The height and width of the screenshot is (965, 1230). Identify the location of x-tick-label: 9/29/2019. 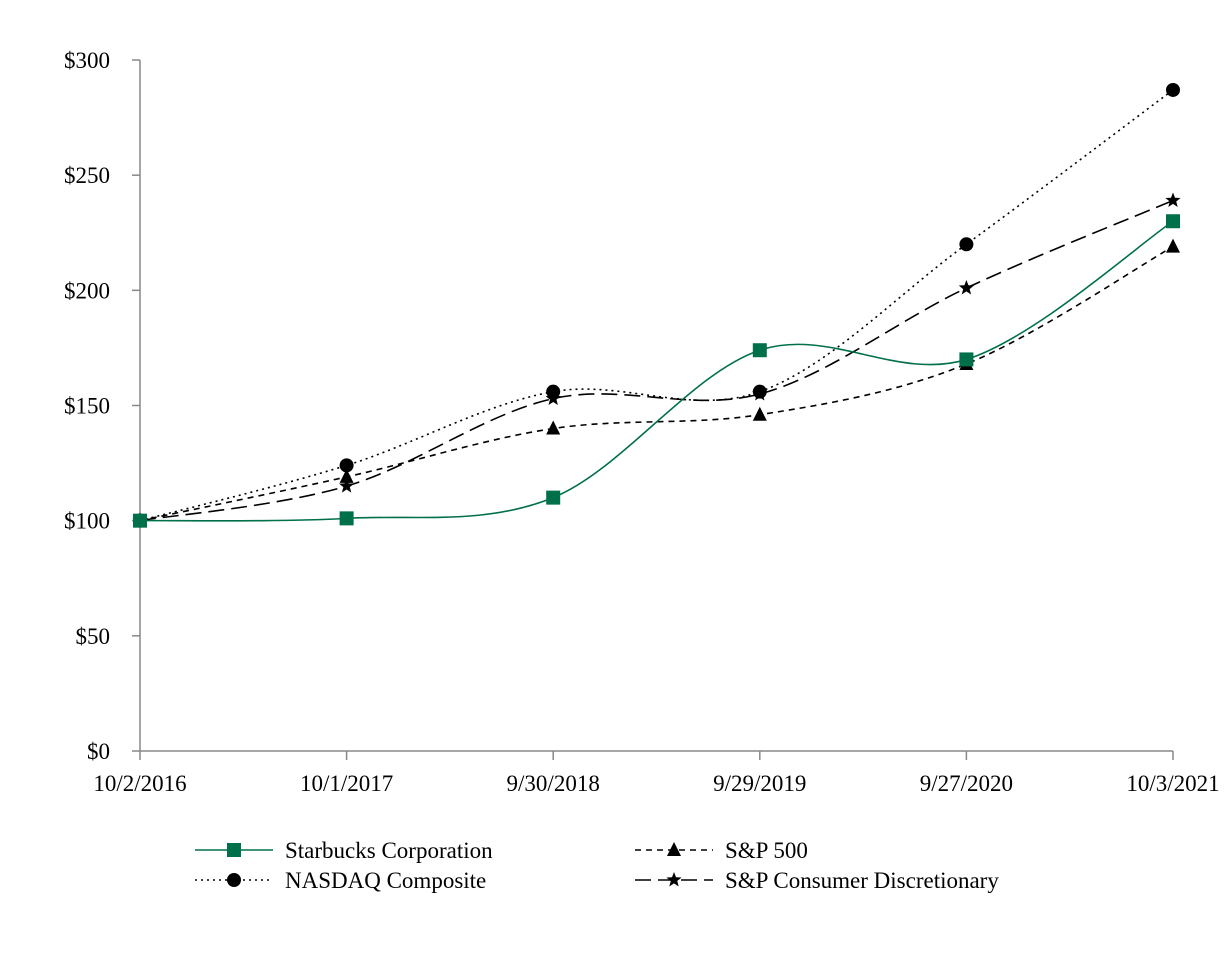
(759, 783).